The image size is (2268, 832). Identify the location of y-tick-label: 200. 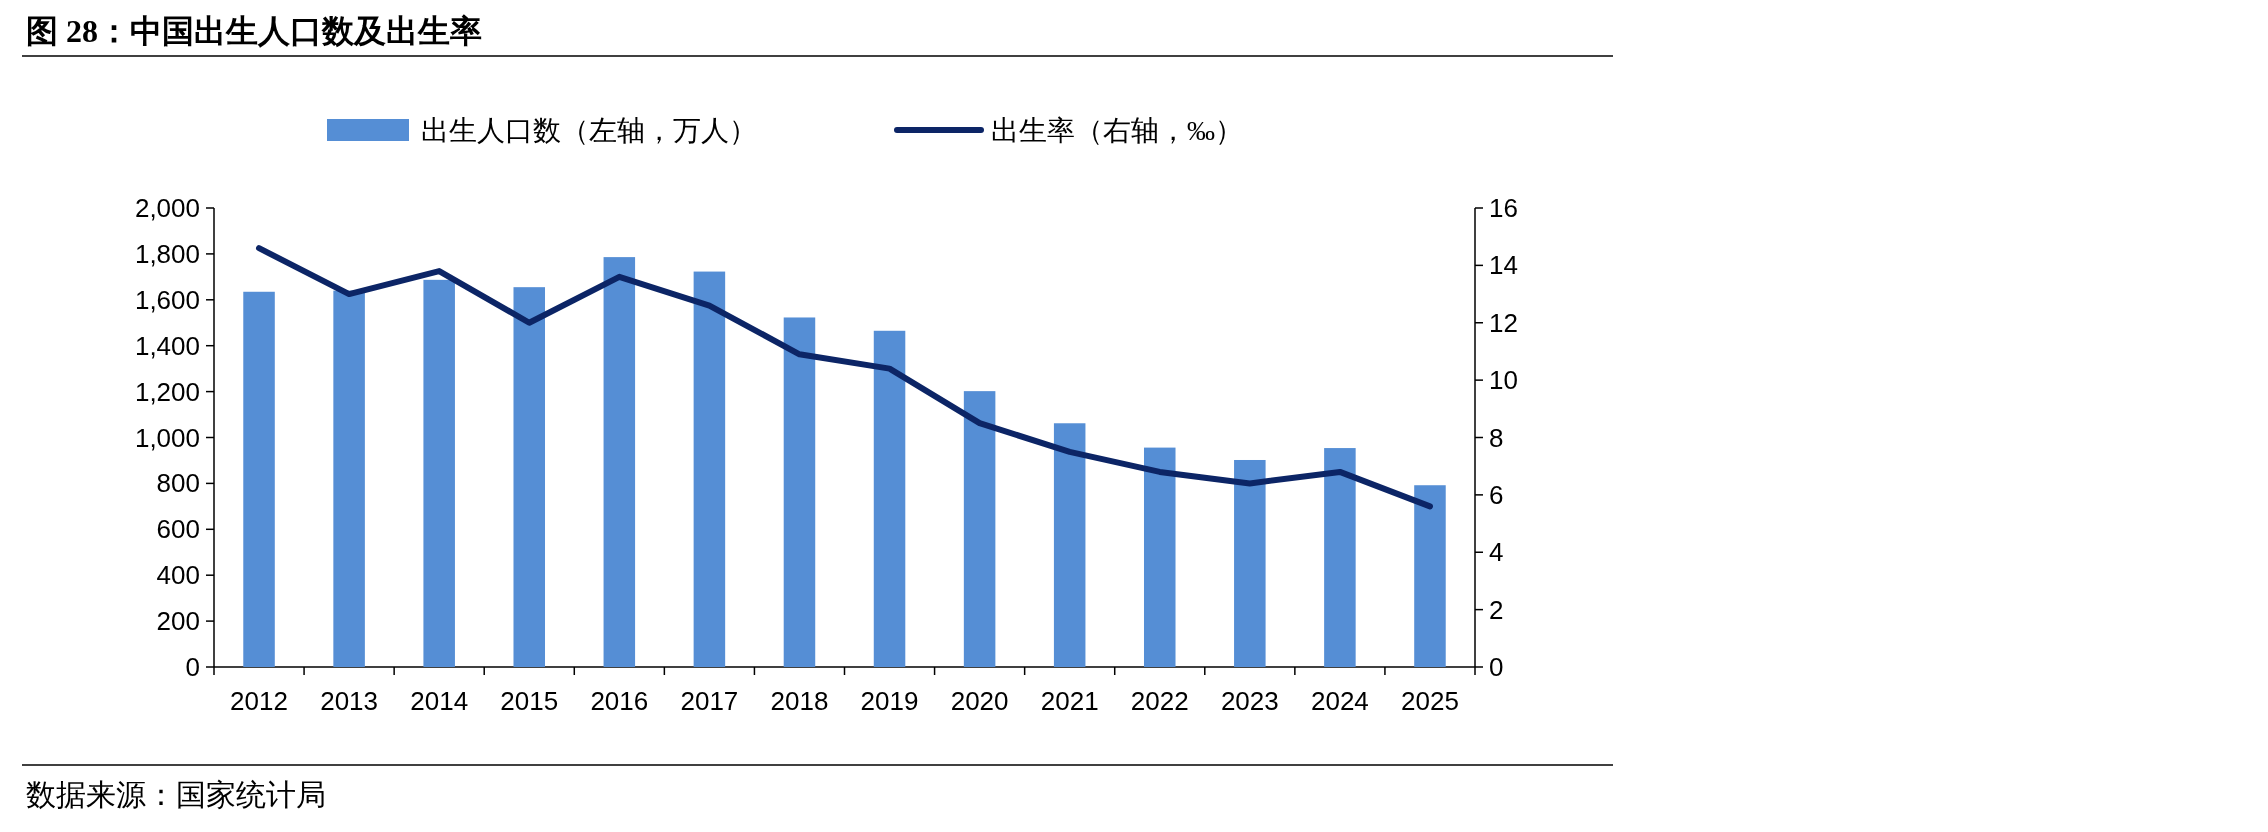
(178, 621).